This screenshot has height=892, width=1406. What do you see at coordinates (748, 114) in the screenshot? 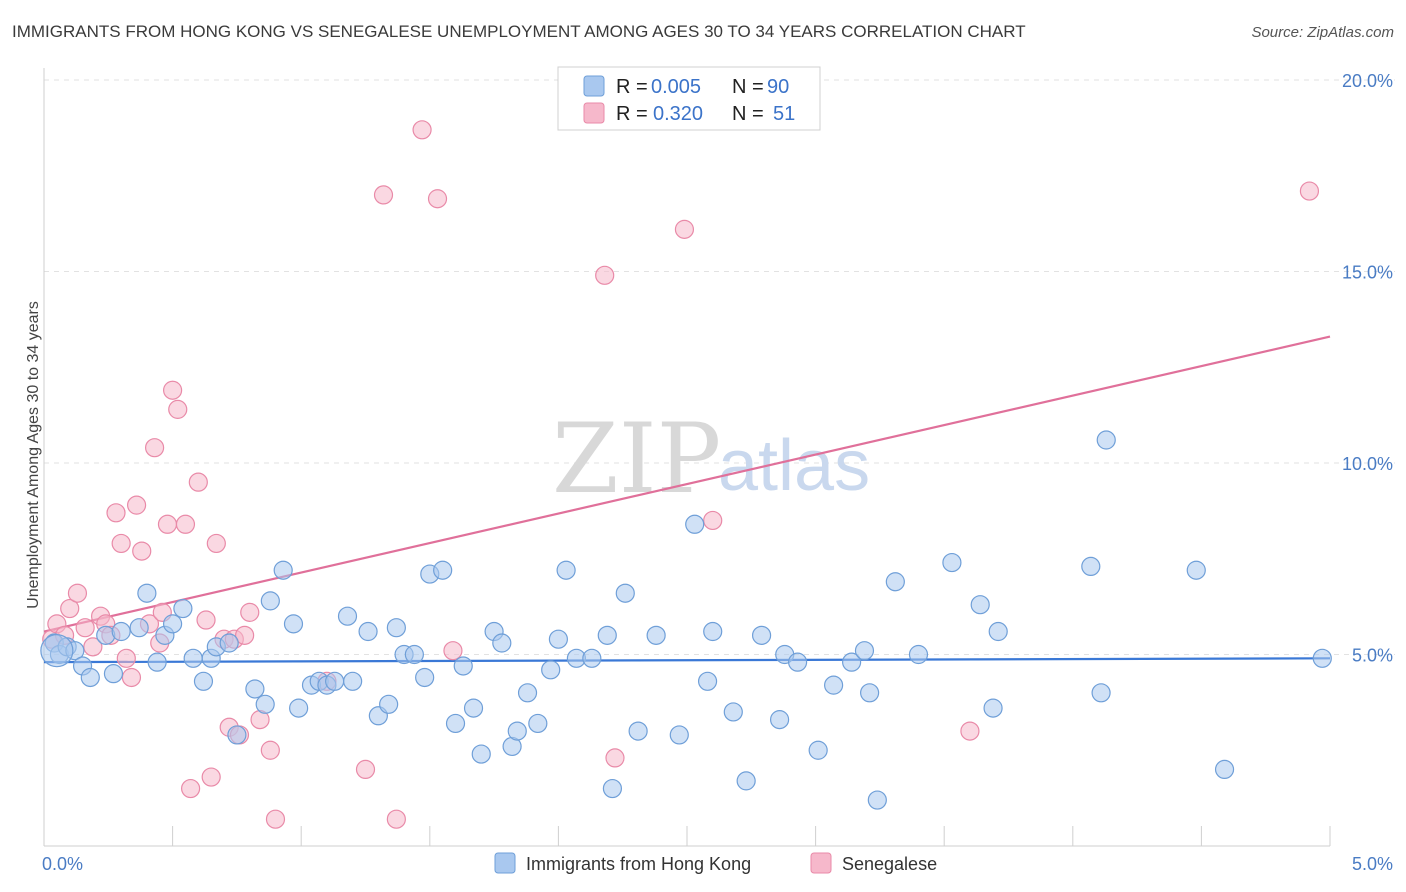
I see `legend-n-label-2: N =` at bounding box center [748, 114].